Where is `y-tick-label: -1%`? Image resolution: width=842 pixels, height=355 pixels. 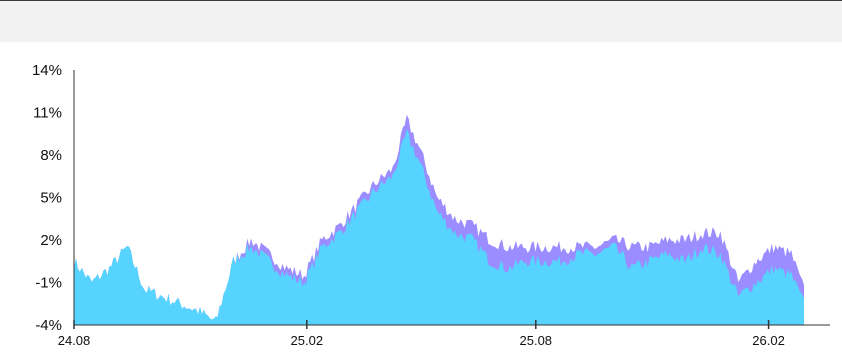
y-tick-label: -1% is located at coordinates (48, 283).